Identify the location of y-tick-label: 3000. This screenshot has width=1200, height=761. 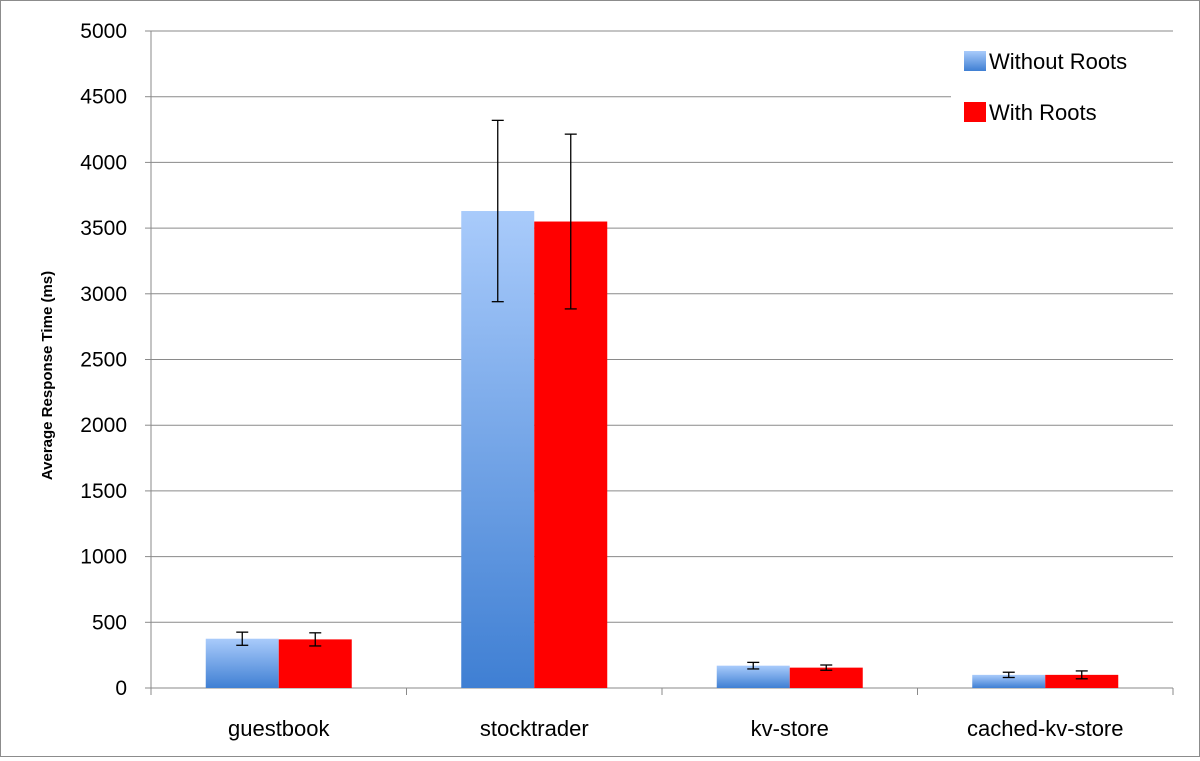
(103, 294).